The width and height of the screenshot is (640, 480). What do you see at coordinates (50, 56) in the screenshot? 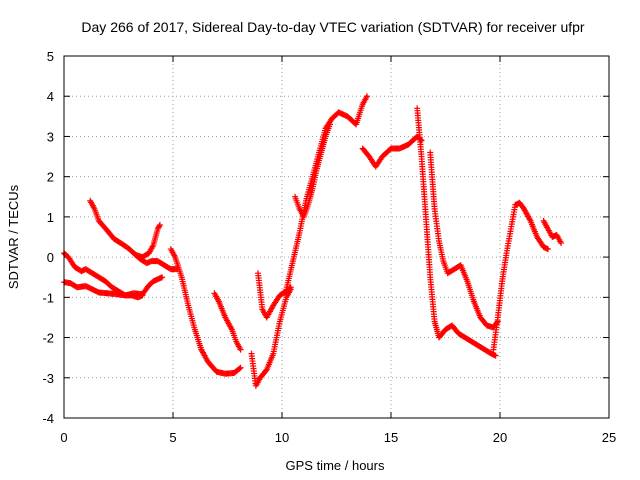
I see `y-tick-label: 5` at bounding box center [50, 56].